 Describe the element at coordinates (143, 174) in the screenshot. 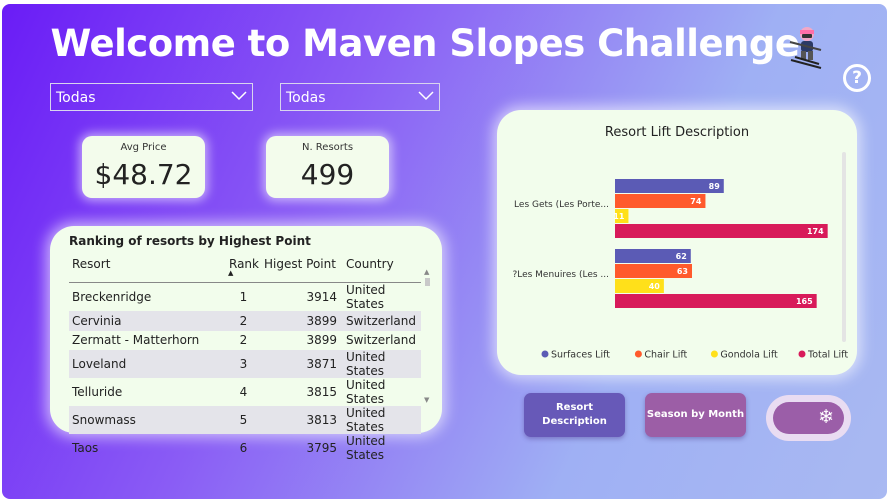

I see `avg-price-value: $48.72` at that location.